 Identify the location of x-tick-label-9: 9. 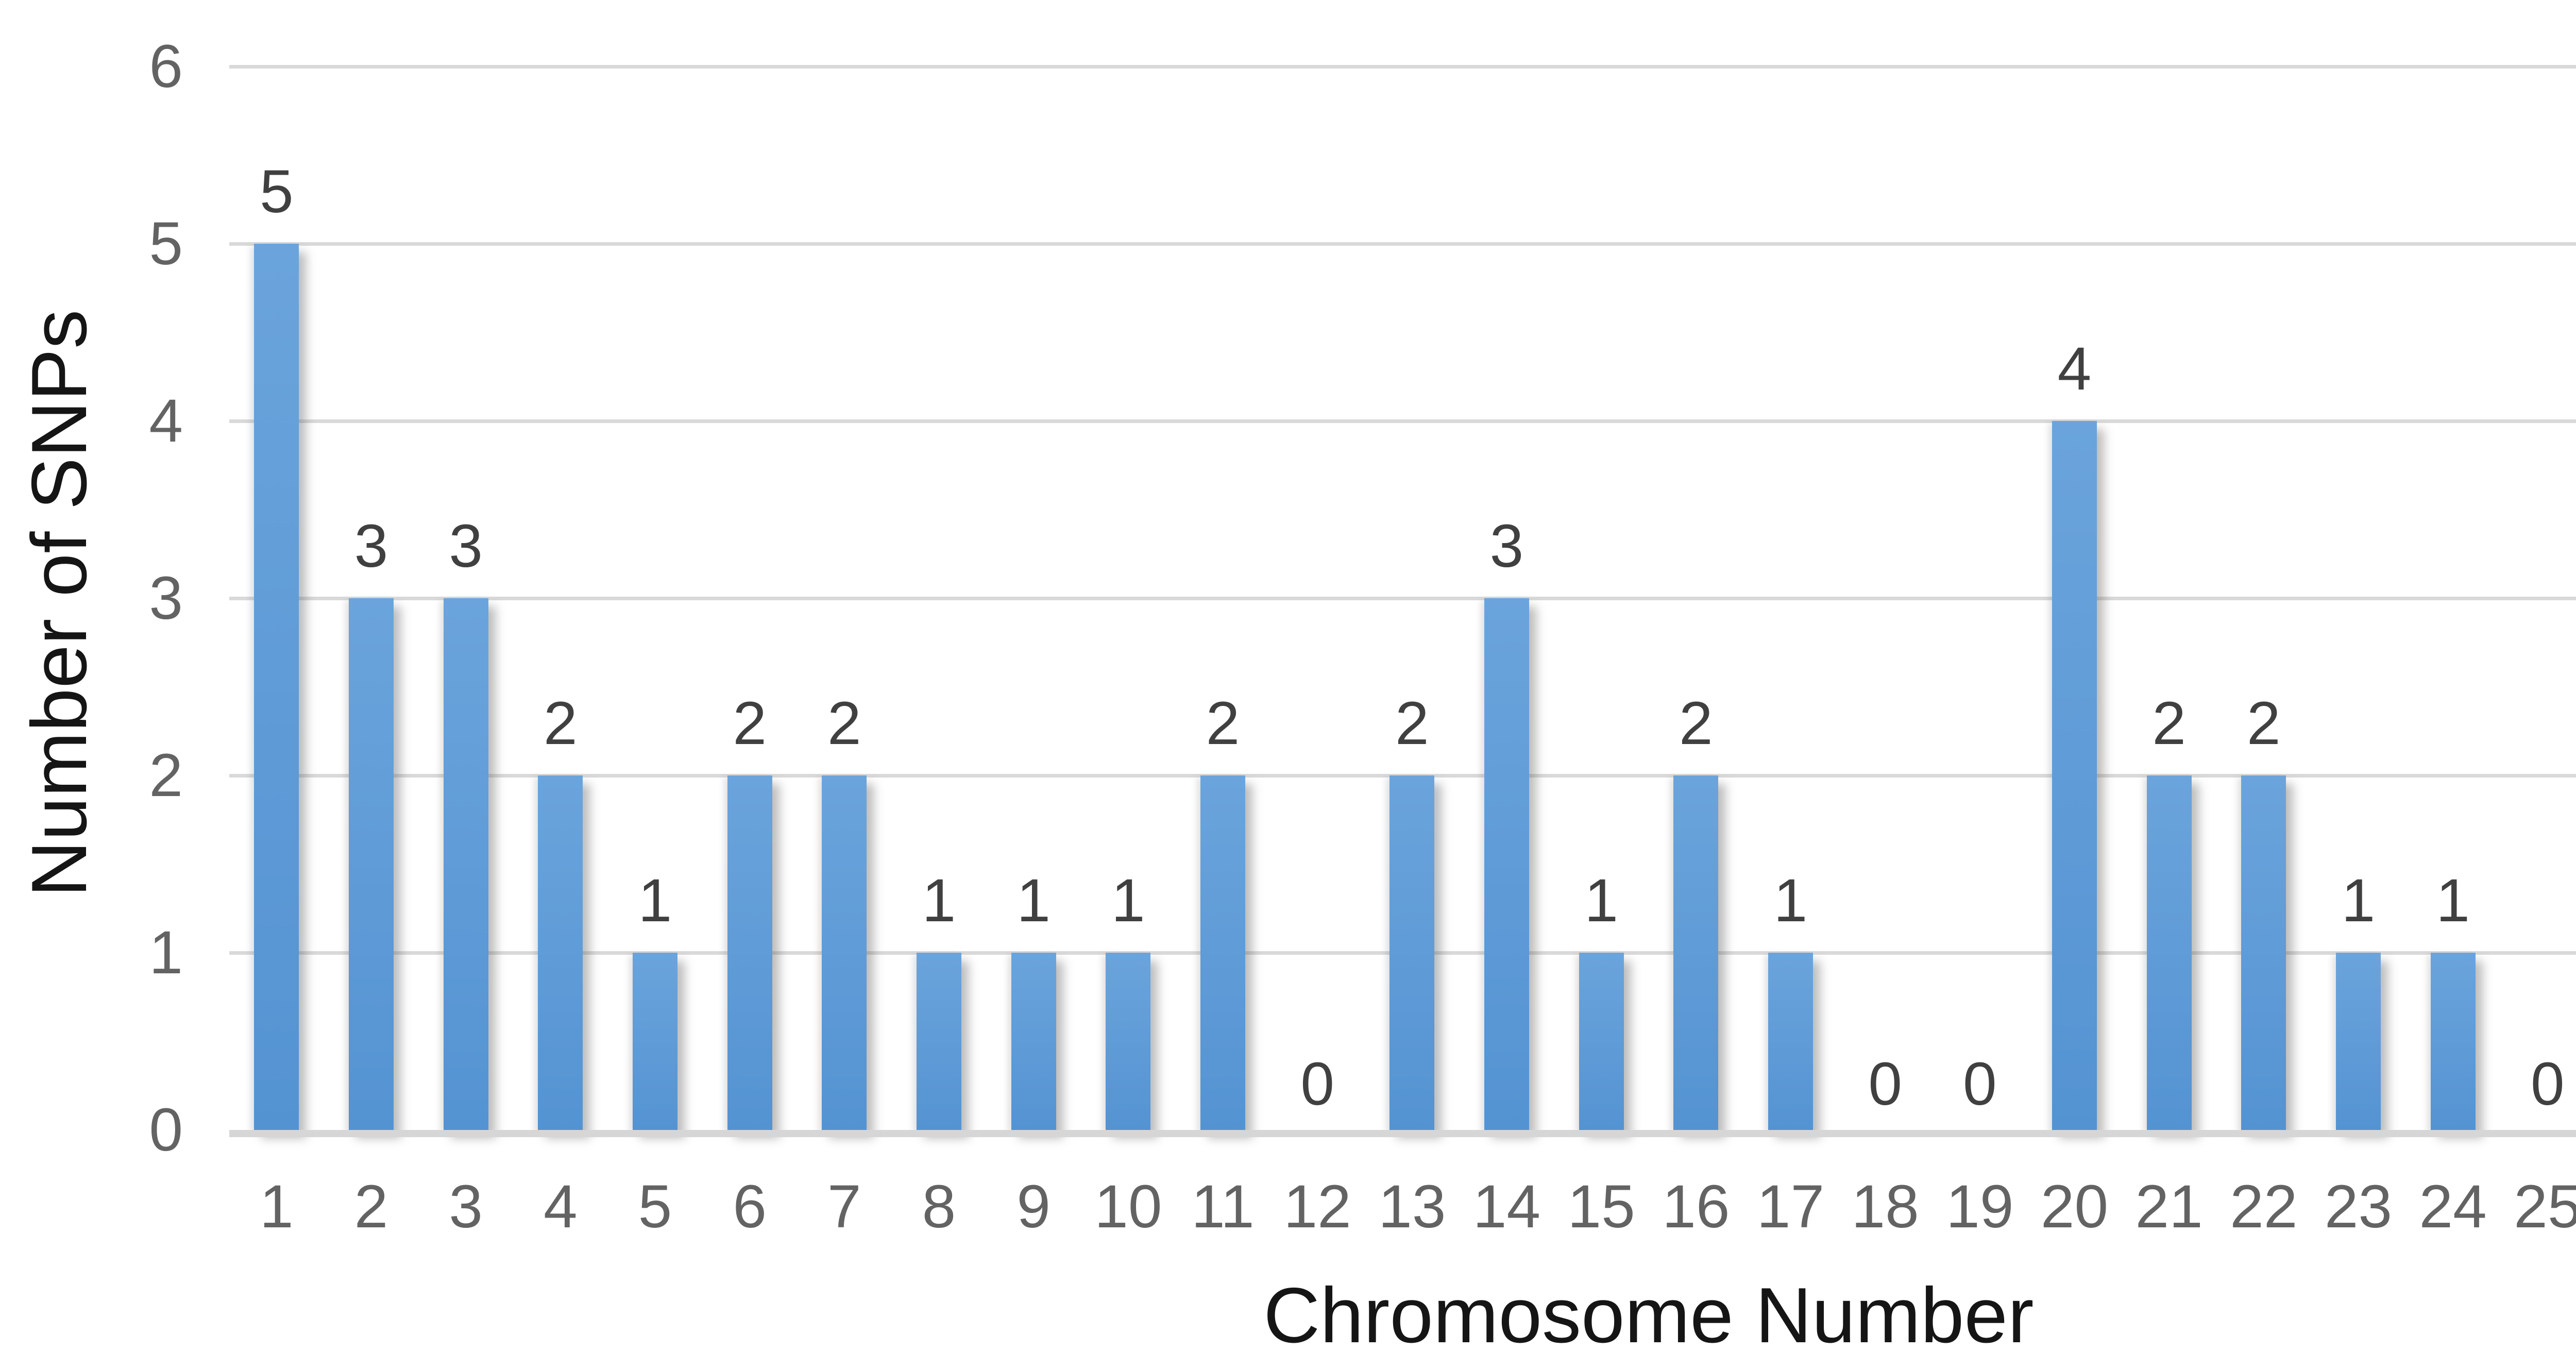
(1033, 1207).